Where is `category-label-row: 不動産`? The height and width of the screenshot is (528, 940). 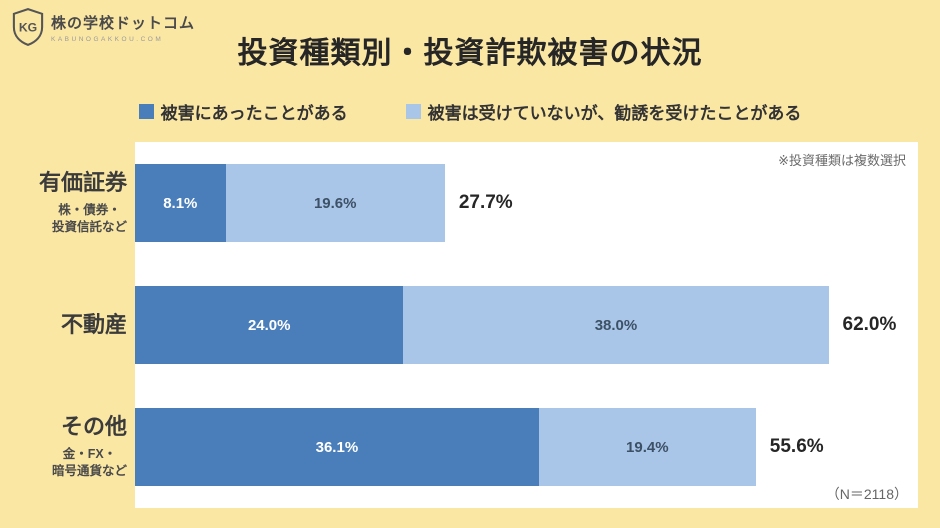 category-label-row: 不動産 is located at coordinates (67, 325).